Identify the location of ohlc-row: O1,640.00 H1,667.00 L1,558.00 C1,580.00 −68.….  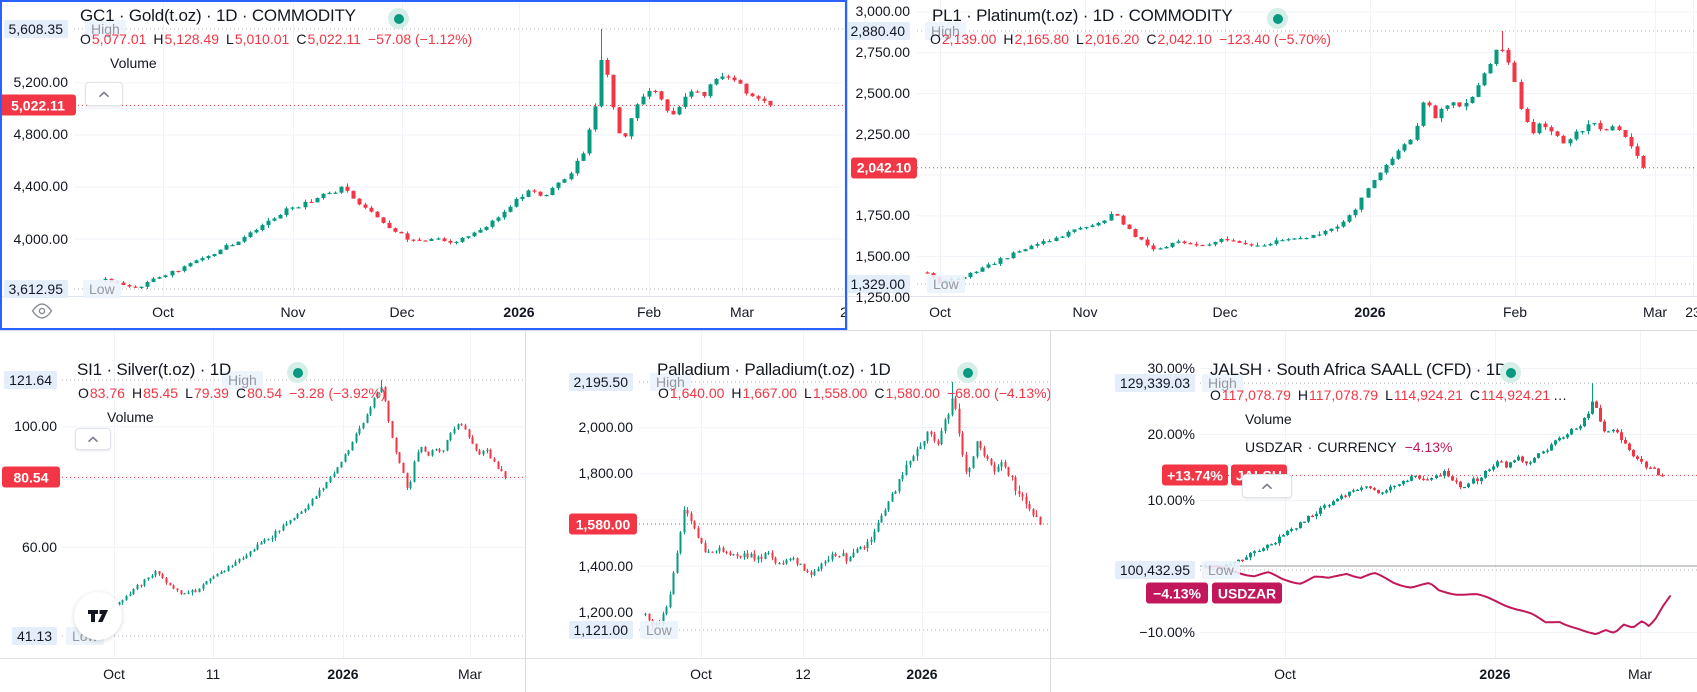
(854, 393).